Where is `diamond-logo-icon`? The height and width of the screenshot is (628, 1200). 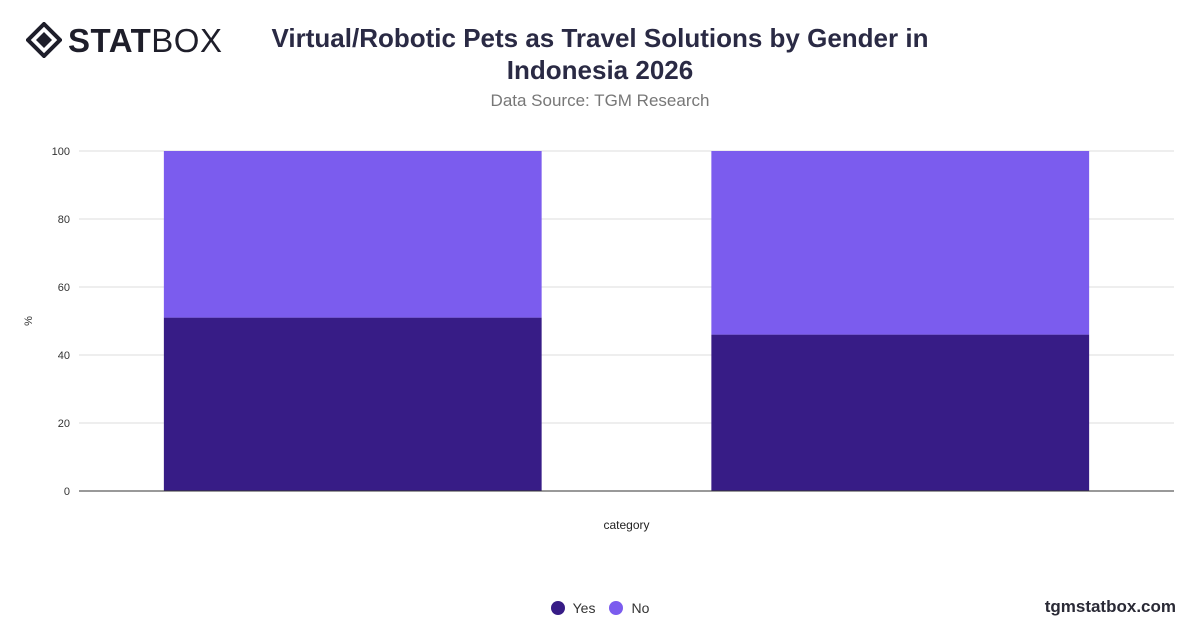
diamond-logo-icon is located at coordinates (44, 40).